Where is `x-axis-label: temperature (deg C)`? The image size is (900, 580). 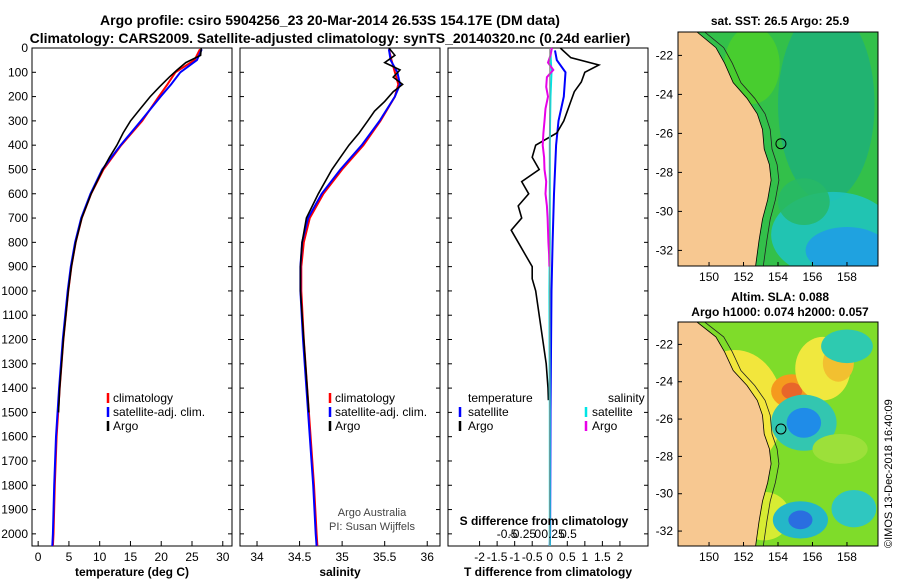
x-axis-label: temperature (deg C) is located at coordinates (132, 572).